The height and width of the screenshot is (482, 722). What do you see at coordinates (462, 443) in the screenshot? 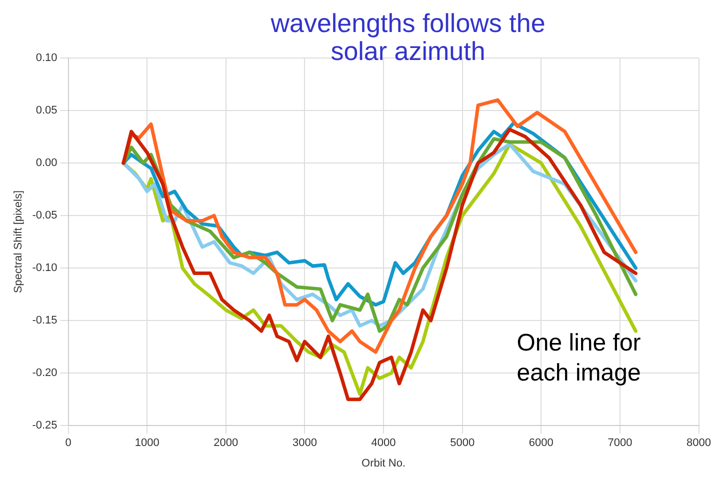
I see `x-tick-label: 5000` at bounding box center [462, 443].